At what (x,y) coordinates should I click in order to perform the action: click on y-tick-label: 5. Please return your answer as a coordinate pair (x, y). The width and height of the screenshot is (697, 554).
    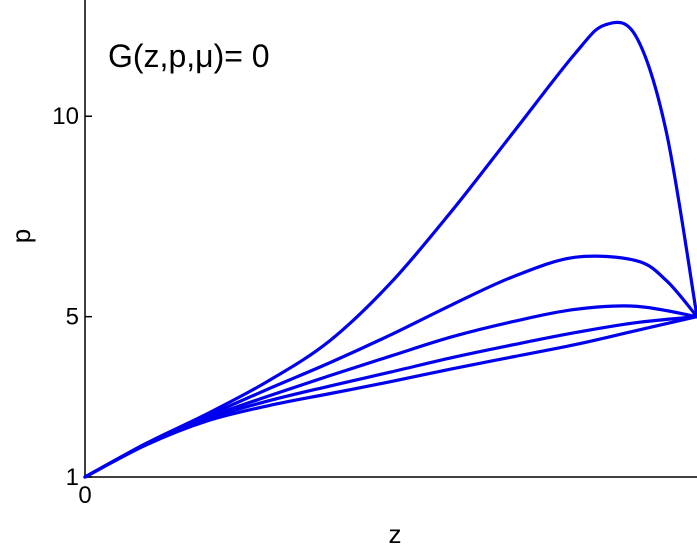
    Looking at the image, I should click on (72, 317).